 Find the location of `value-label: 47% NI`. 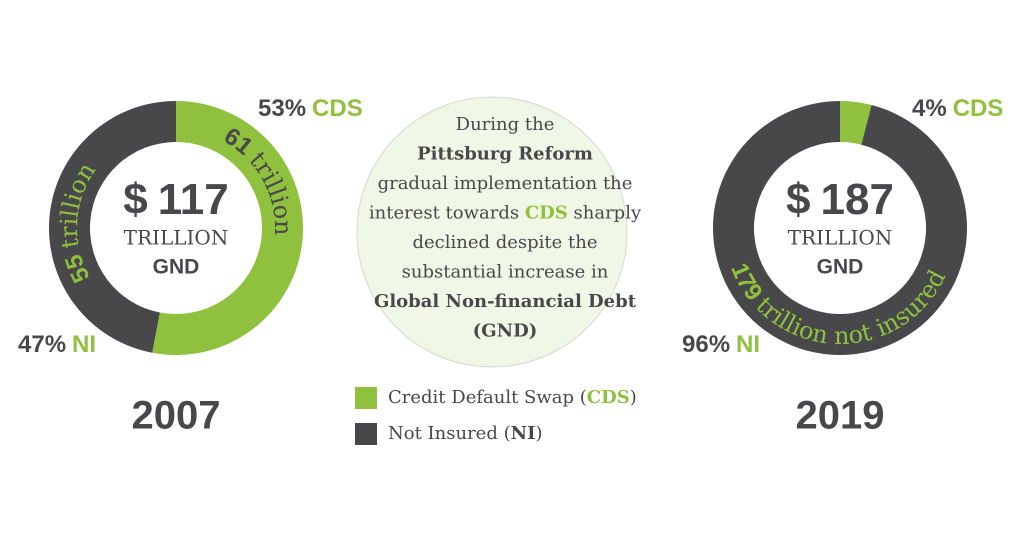

value-label: 47% NI is located at coordinates (57, 344).